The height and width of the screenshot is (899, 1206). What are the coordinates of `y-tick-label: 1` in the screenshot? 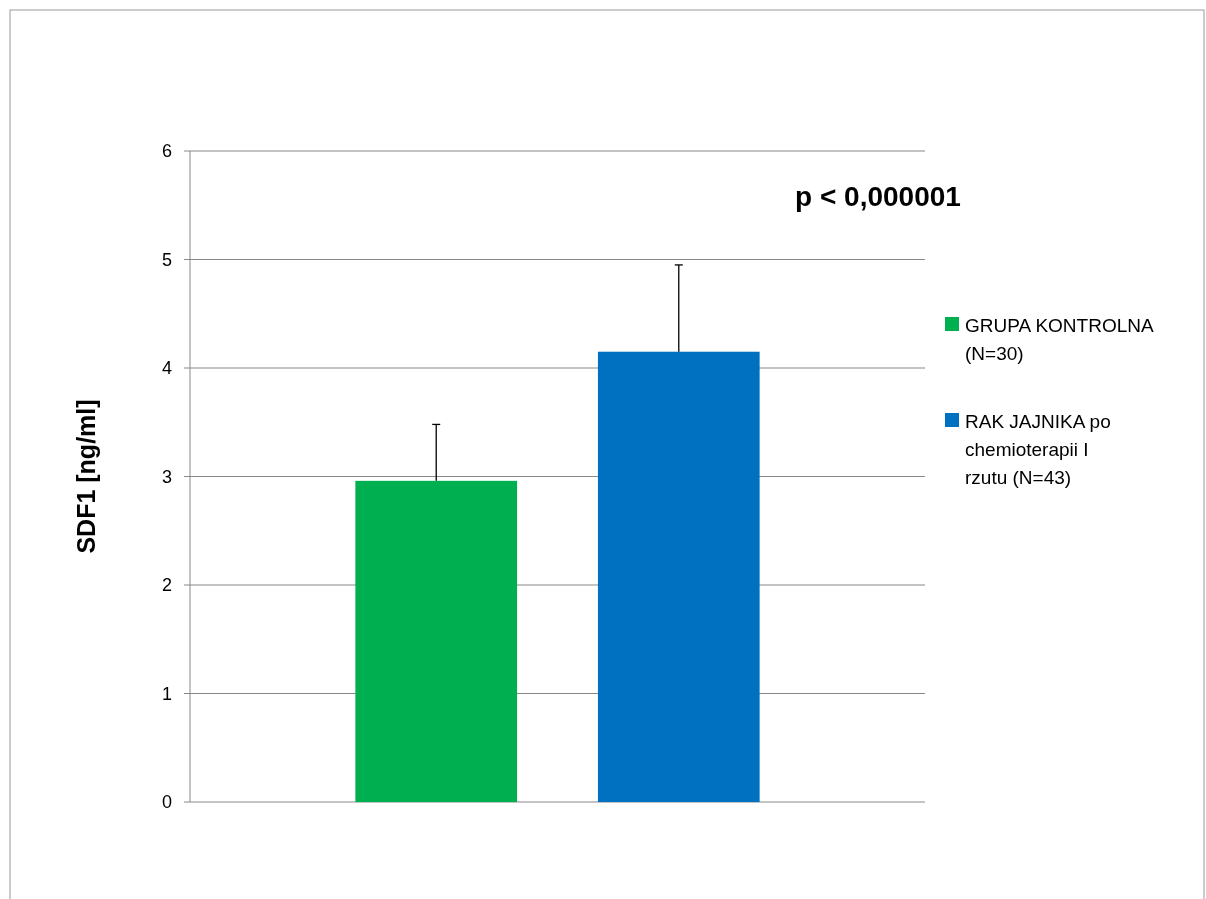 It's located at (166, 693).